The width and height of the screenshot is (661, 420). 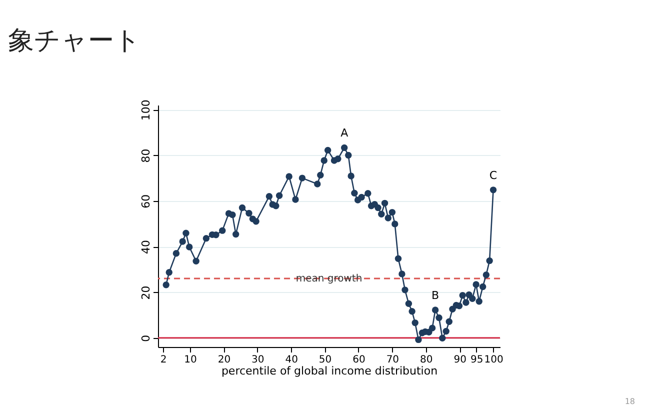 What do you see at coordinates (146, 293) in the screenshot?
I see `y-tick-label: 20` at bounding box center [146, 293].